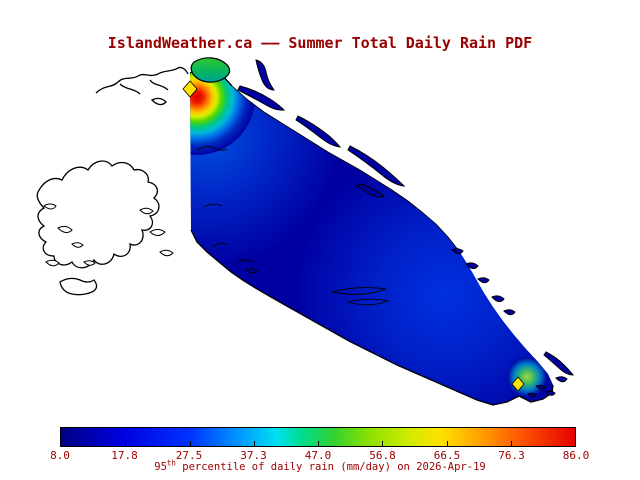  What do you see at coordinates (382, 455) in the screenshot?
I see `colorbar-tick-label: 56.8` at bounding box center [382, 455].